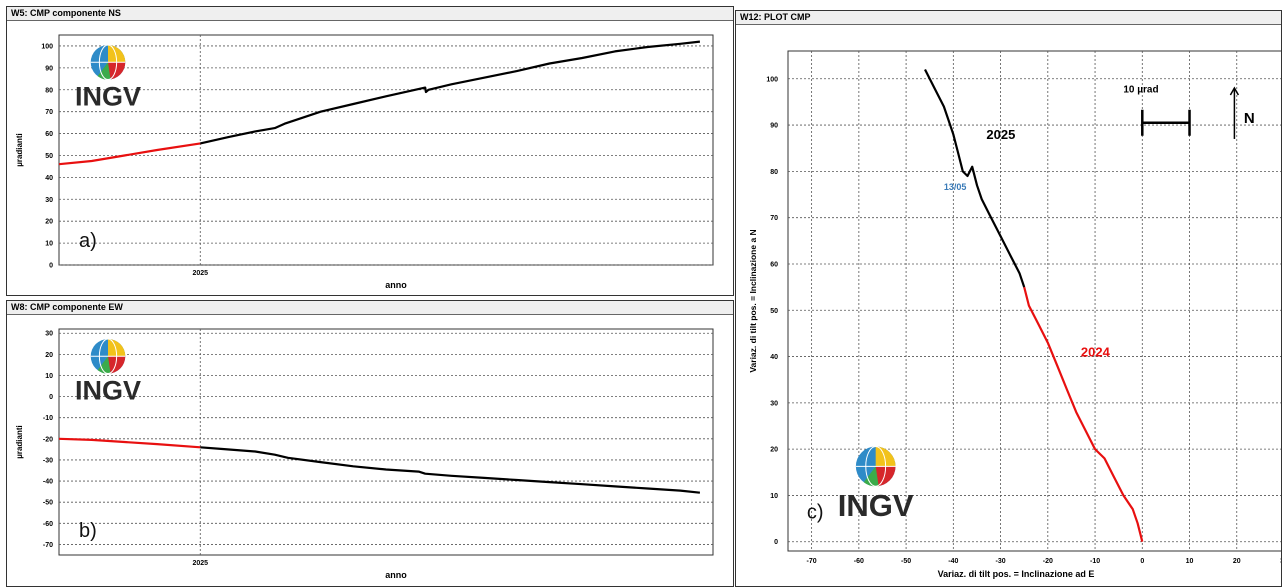 The height and width of the screenshot is (587, 1282). What do you see at coordinates (955, 187) in the screenshot?
I see `annotation-label: 13/05` at bounding box center [955, 187].